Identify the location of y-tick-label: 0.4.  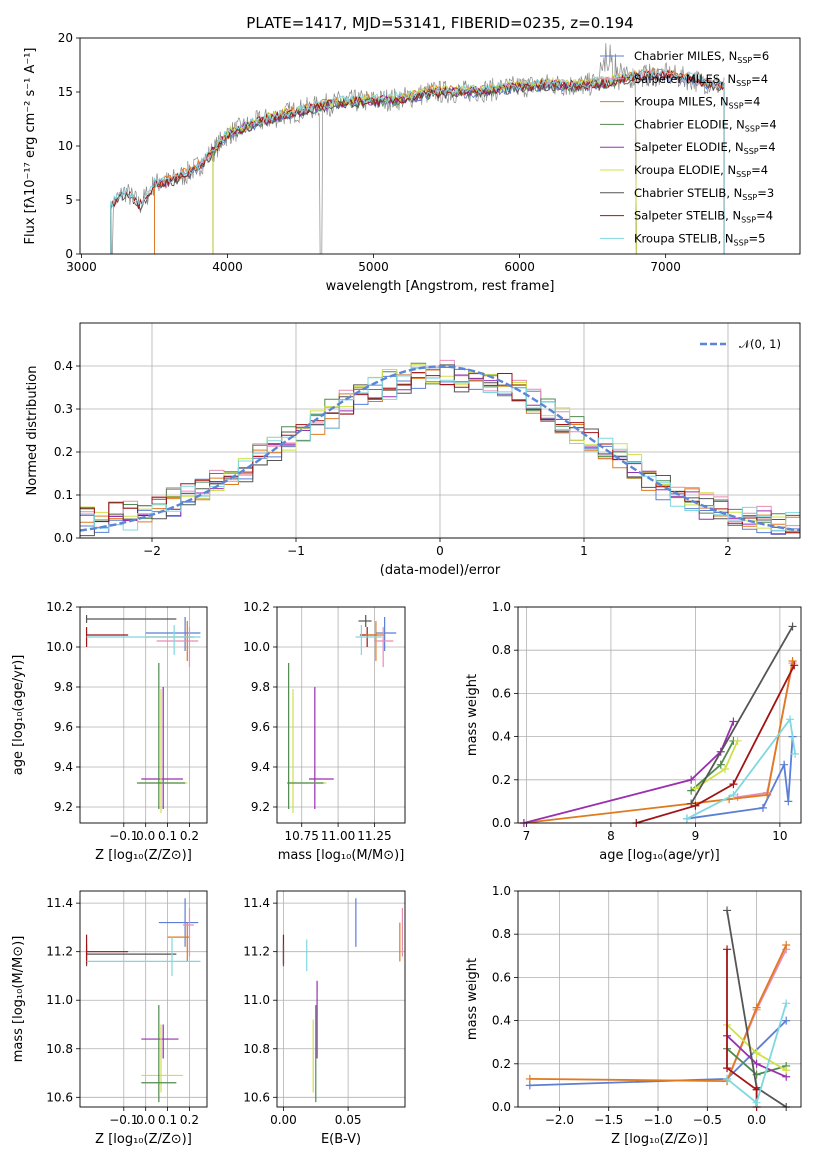
(63, 366).